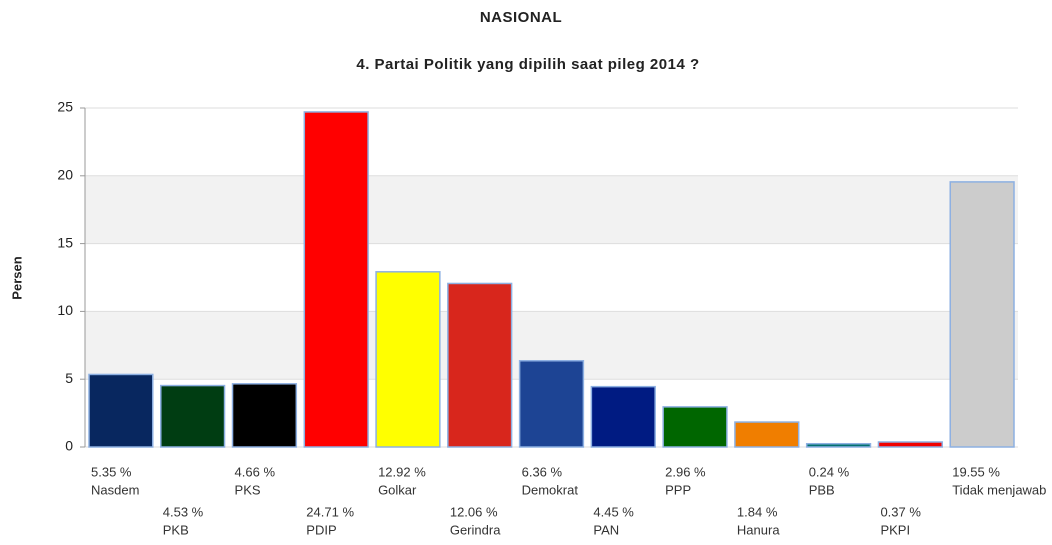 The width and height of the screenshot is (1052, 545). What do you see at coordinates (183, 511) in the screenshot?
I see `value-label: 4.53 %` at bounding box center [183, 511].